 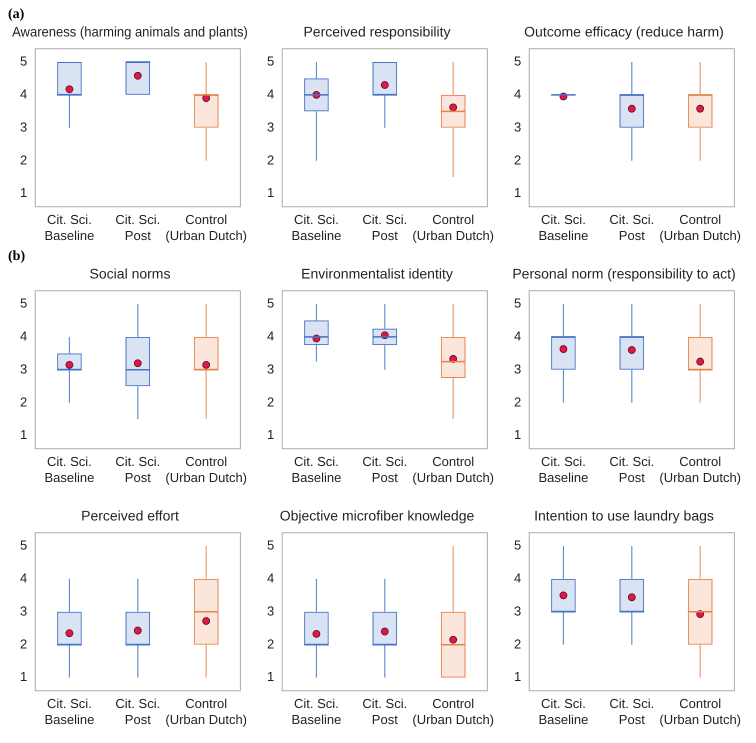 I want to click on chart-title: Personal norm (responsibility to act), so click(x=624, y=273).